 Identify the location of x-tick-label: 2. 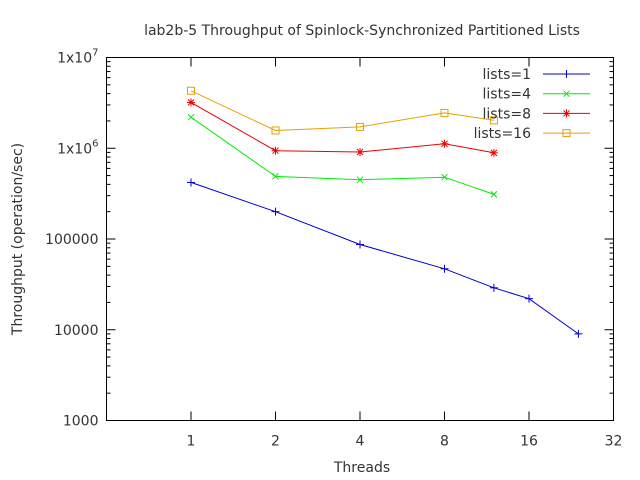
(275, 442).